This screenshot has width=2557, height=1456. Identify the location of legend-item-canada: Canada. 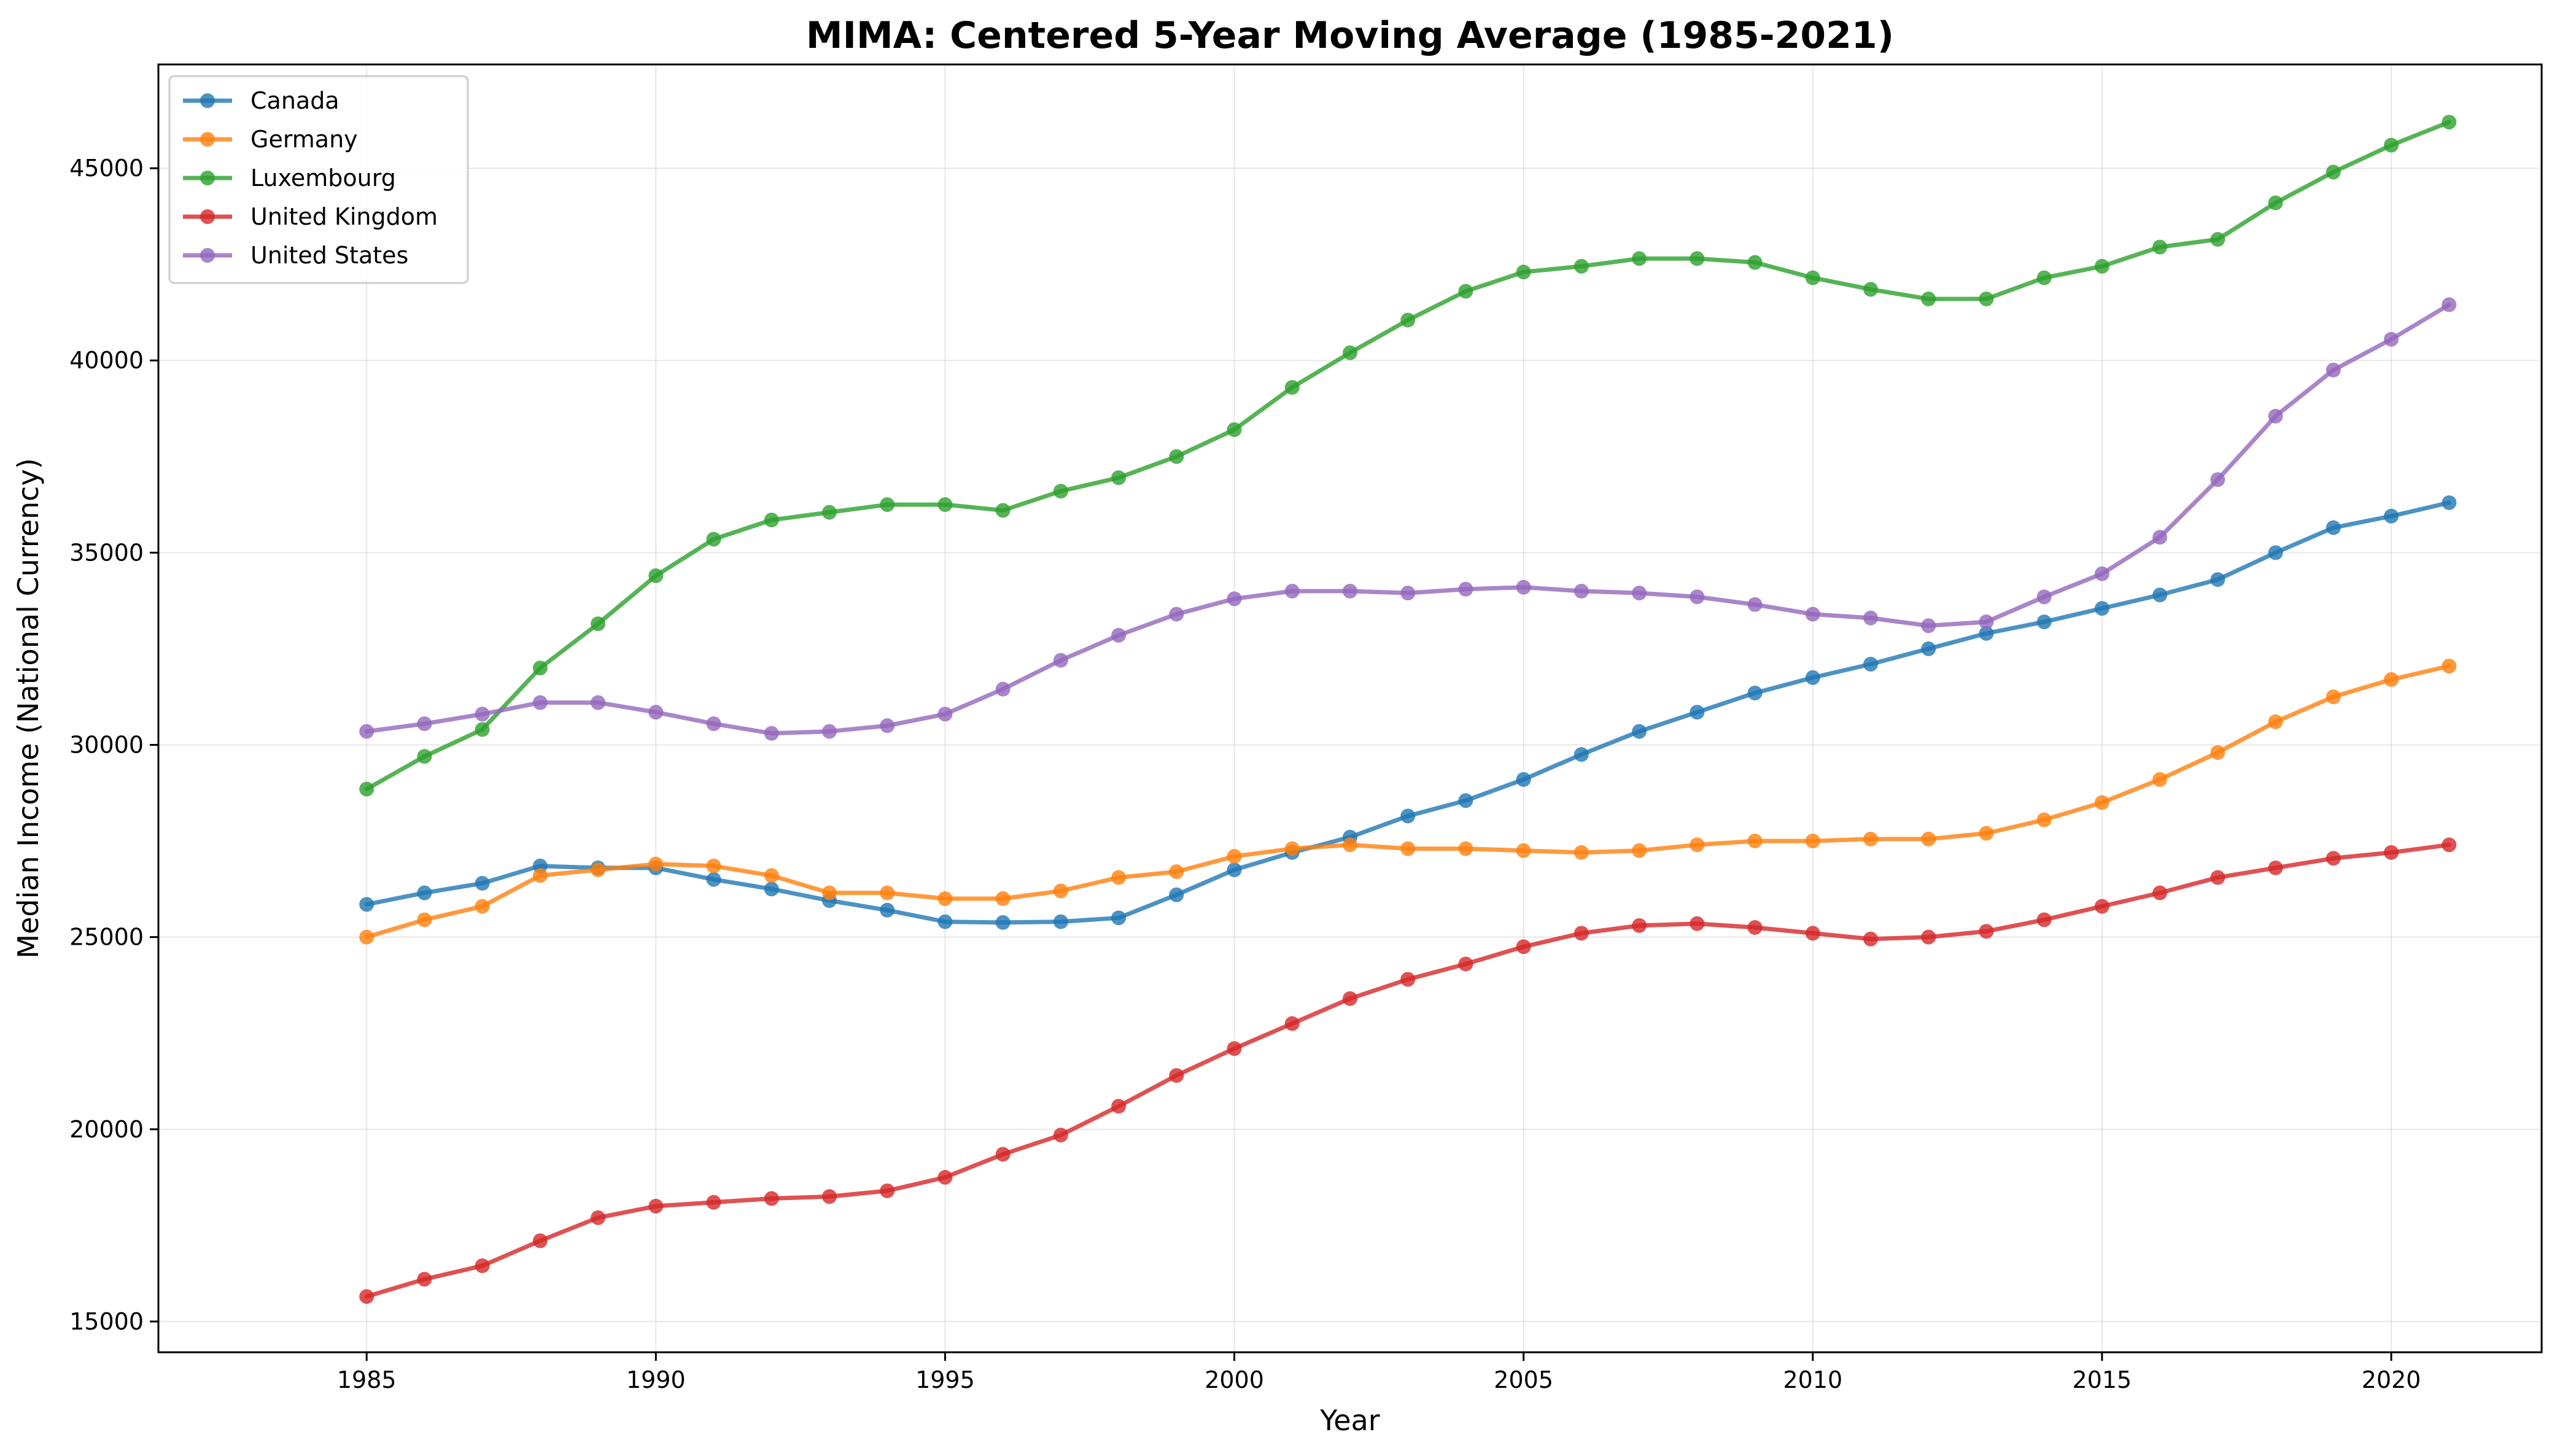
(261, 100).